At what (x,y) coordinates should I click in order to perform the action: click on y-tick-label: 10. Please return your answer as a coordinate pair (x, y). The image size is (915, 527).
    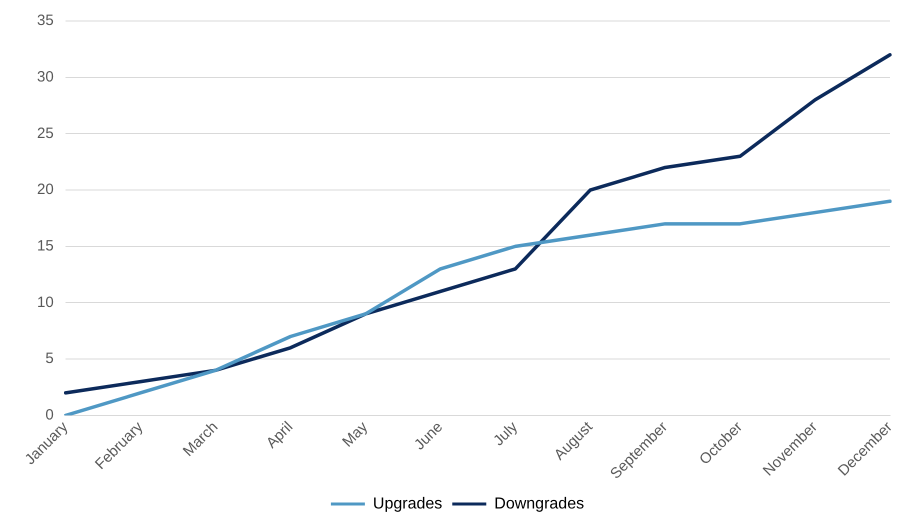
    Looking at the image, I should click on (45, 302).